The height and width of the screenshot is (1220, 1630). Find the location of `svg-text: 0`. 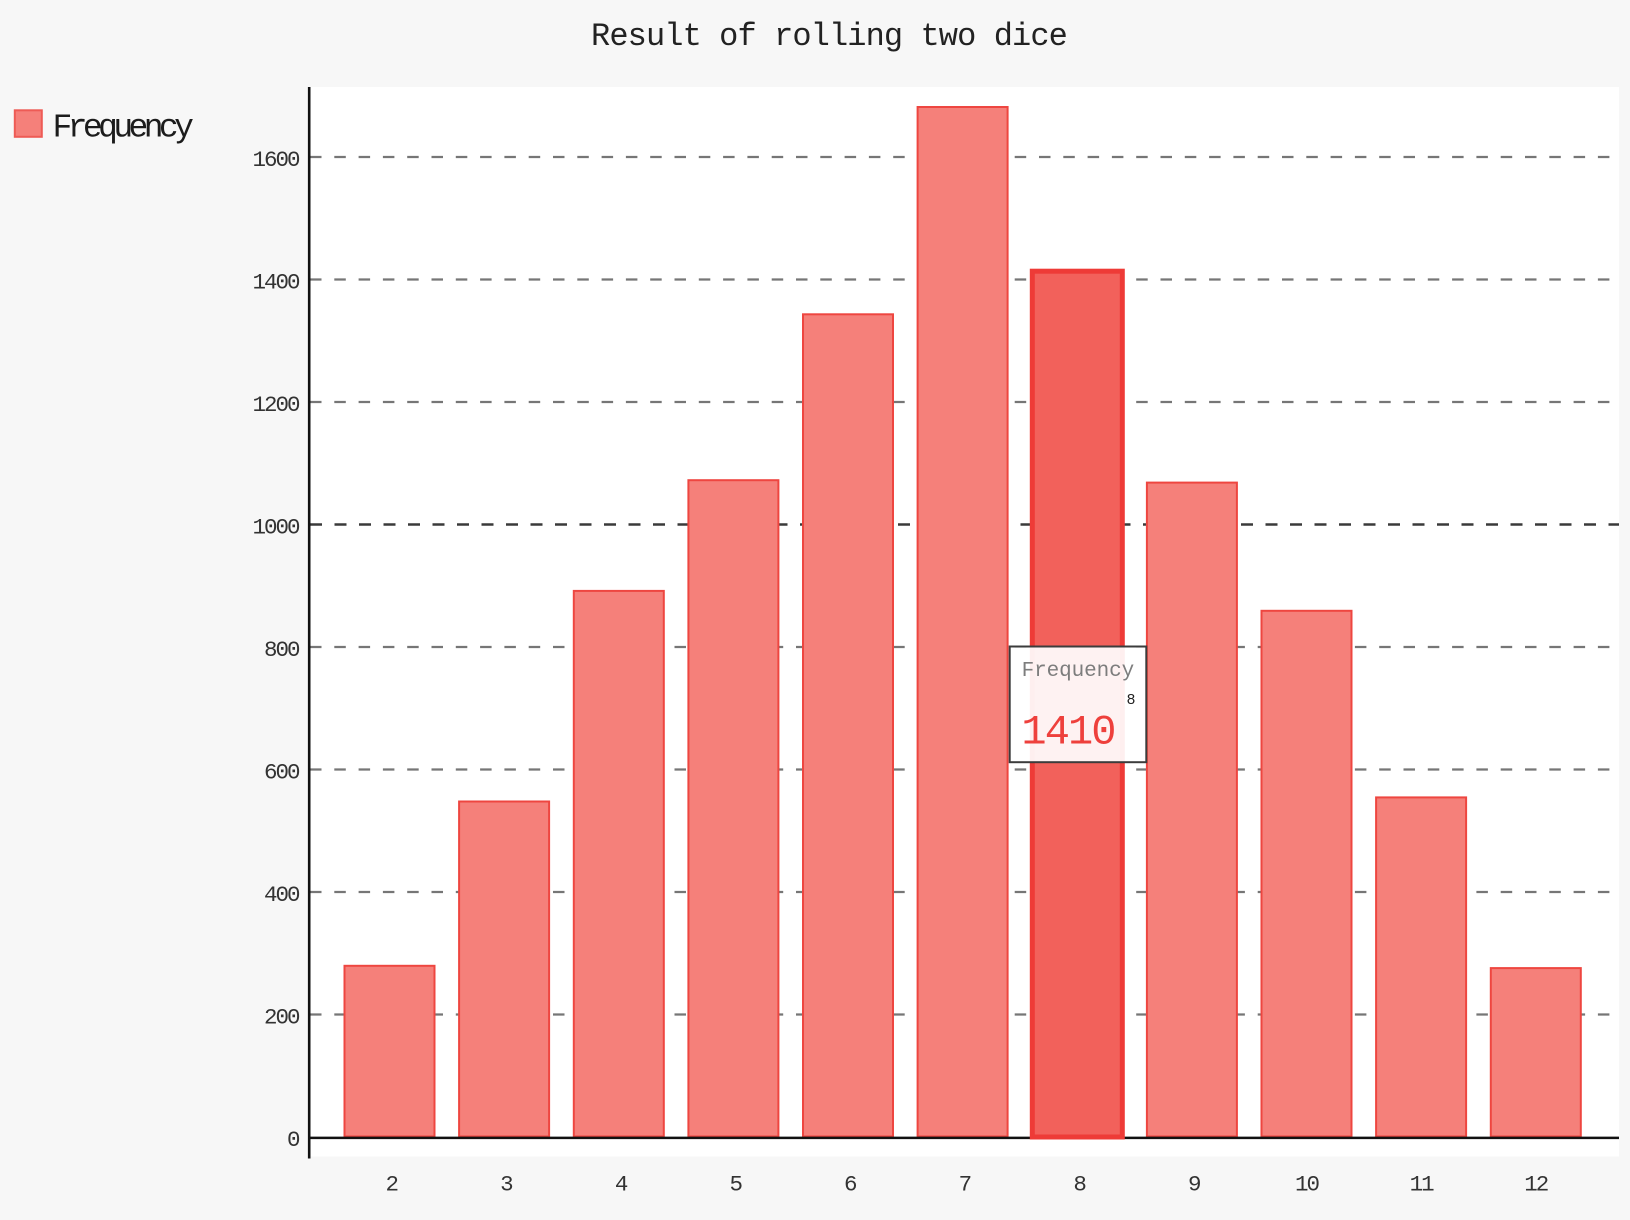

svg-text: 0 is located at coordinates (293, 1140).